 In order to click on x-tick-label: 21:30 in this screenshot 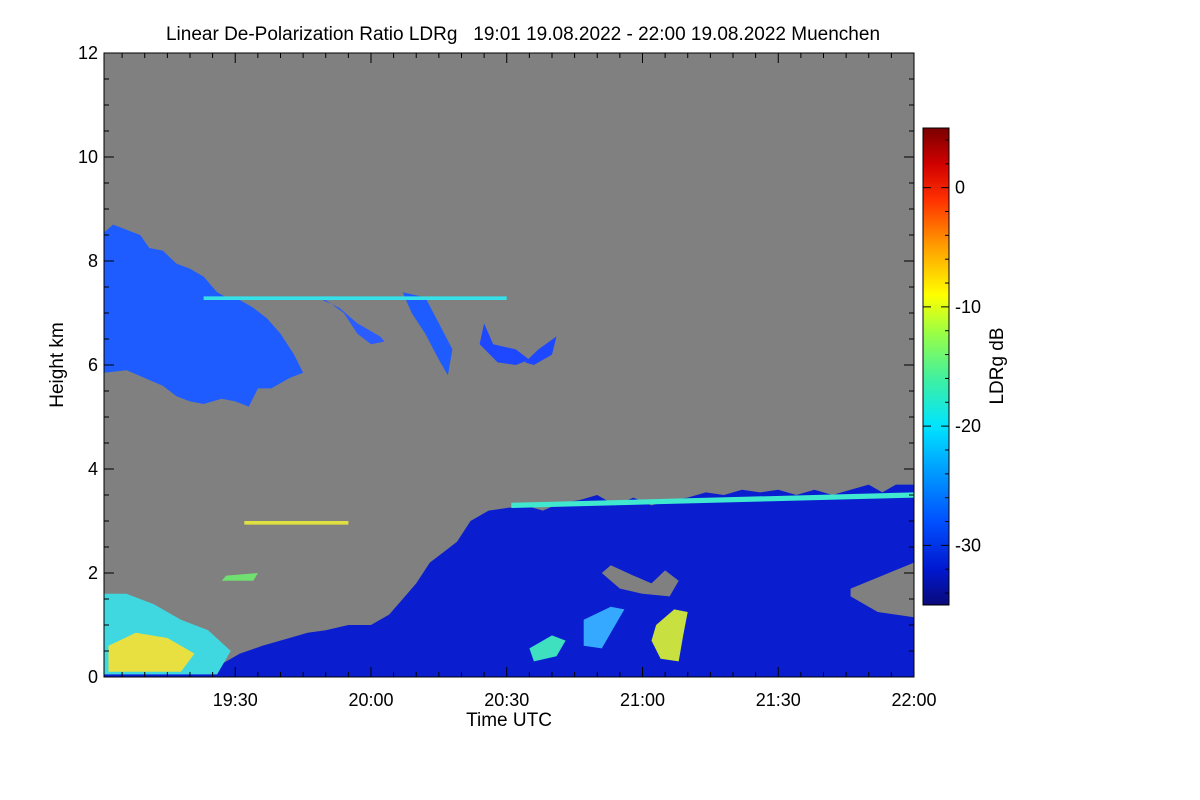, I will do `click(778, 700)`.